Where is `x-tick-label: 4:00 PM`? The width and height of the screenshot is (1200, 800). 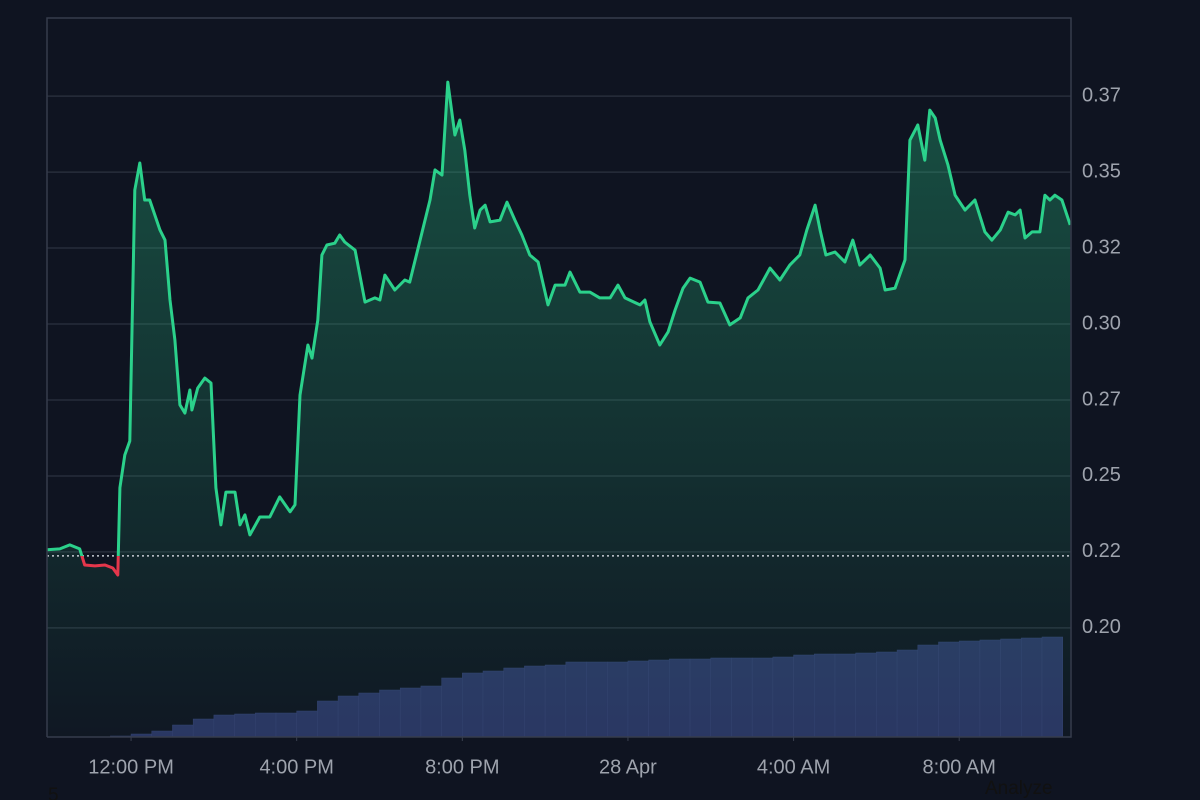 x-tick-label: 4:00 PM is located at coordinates (296, 767).